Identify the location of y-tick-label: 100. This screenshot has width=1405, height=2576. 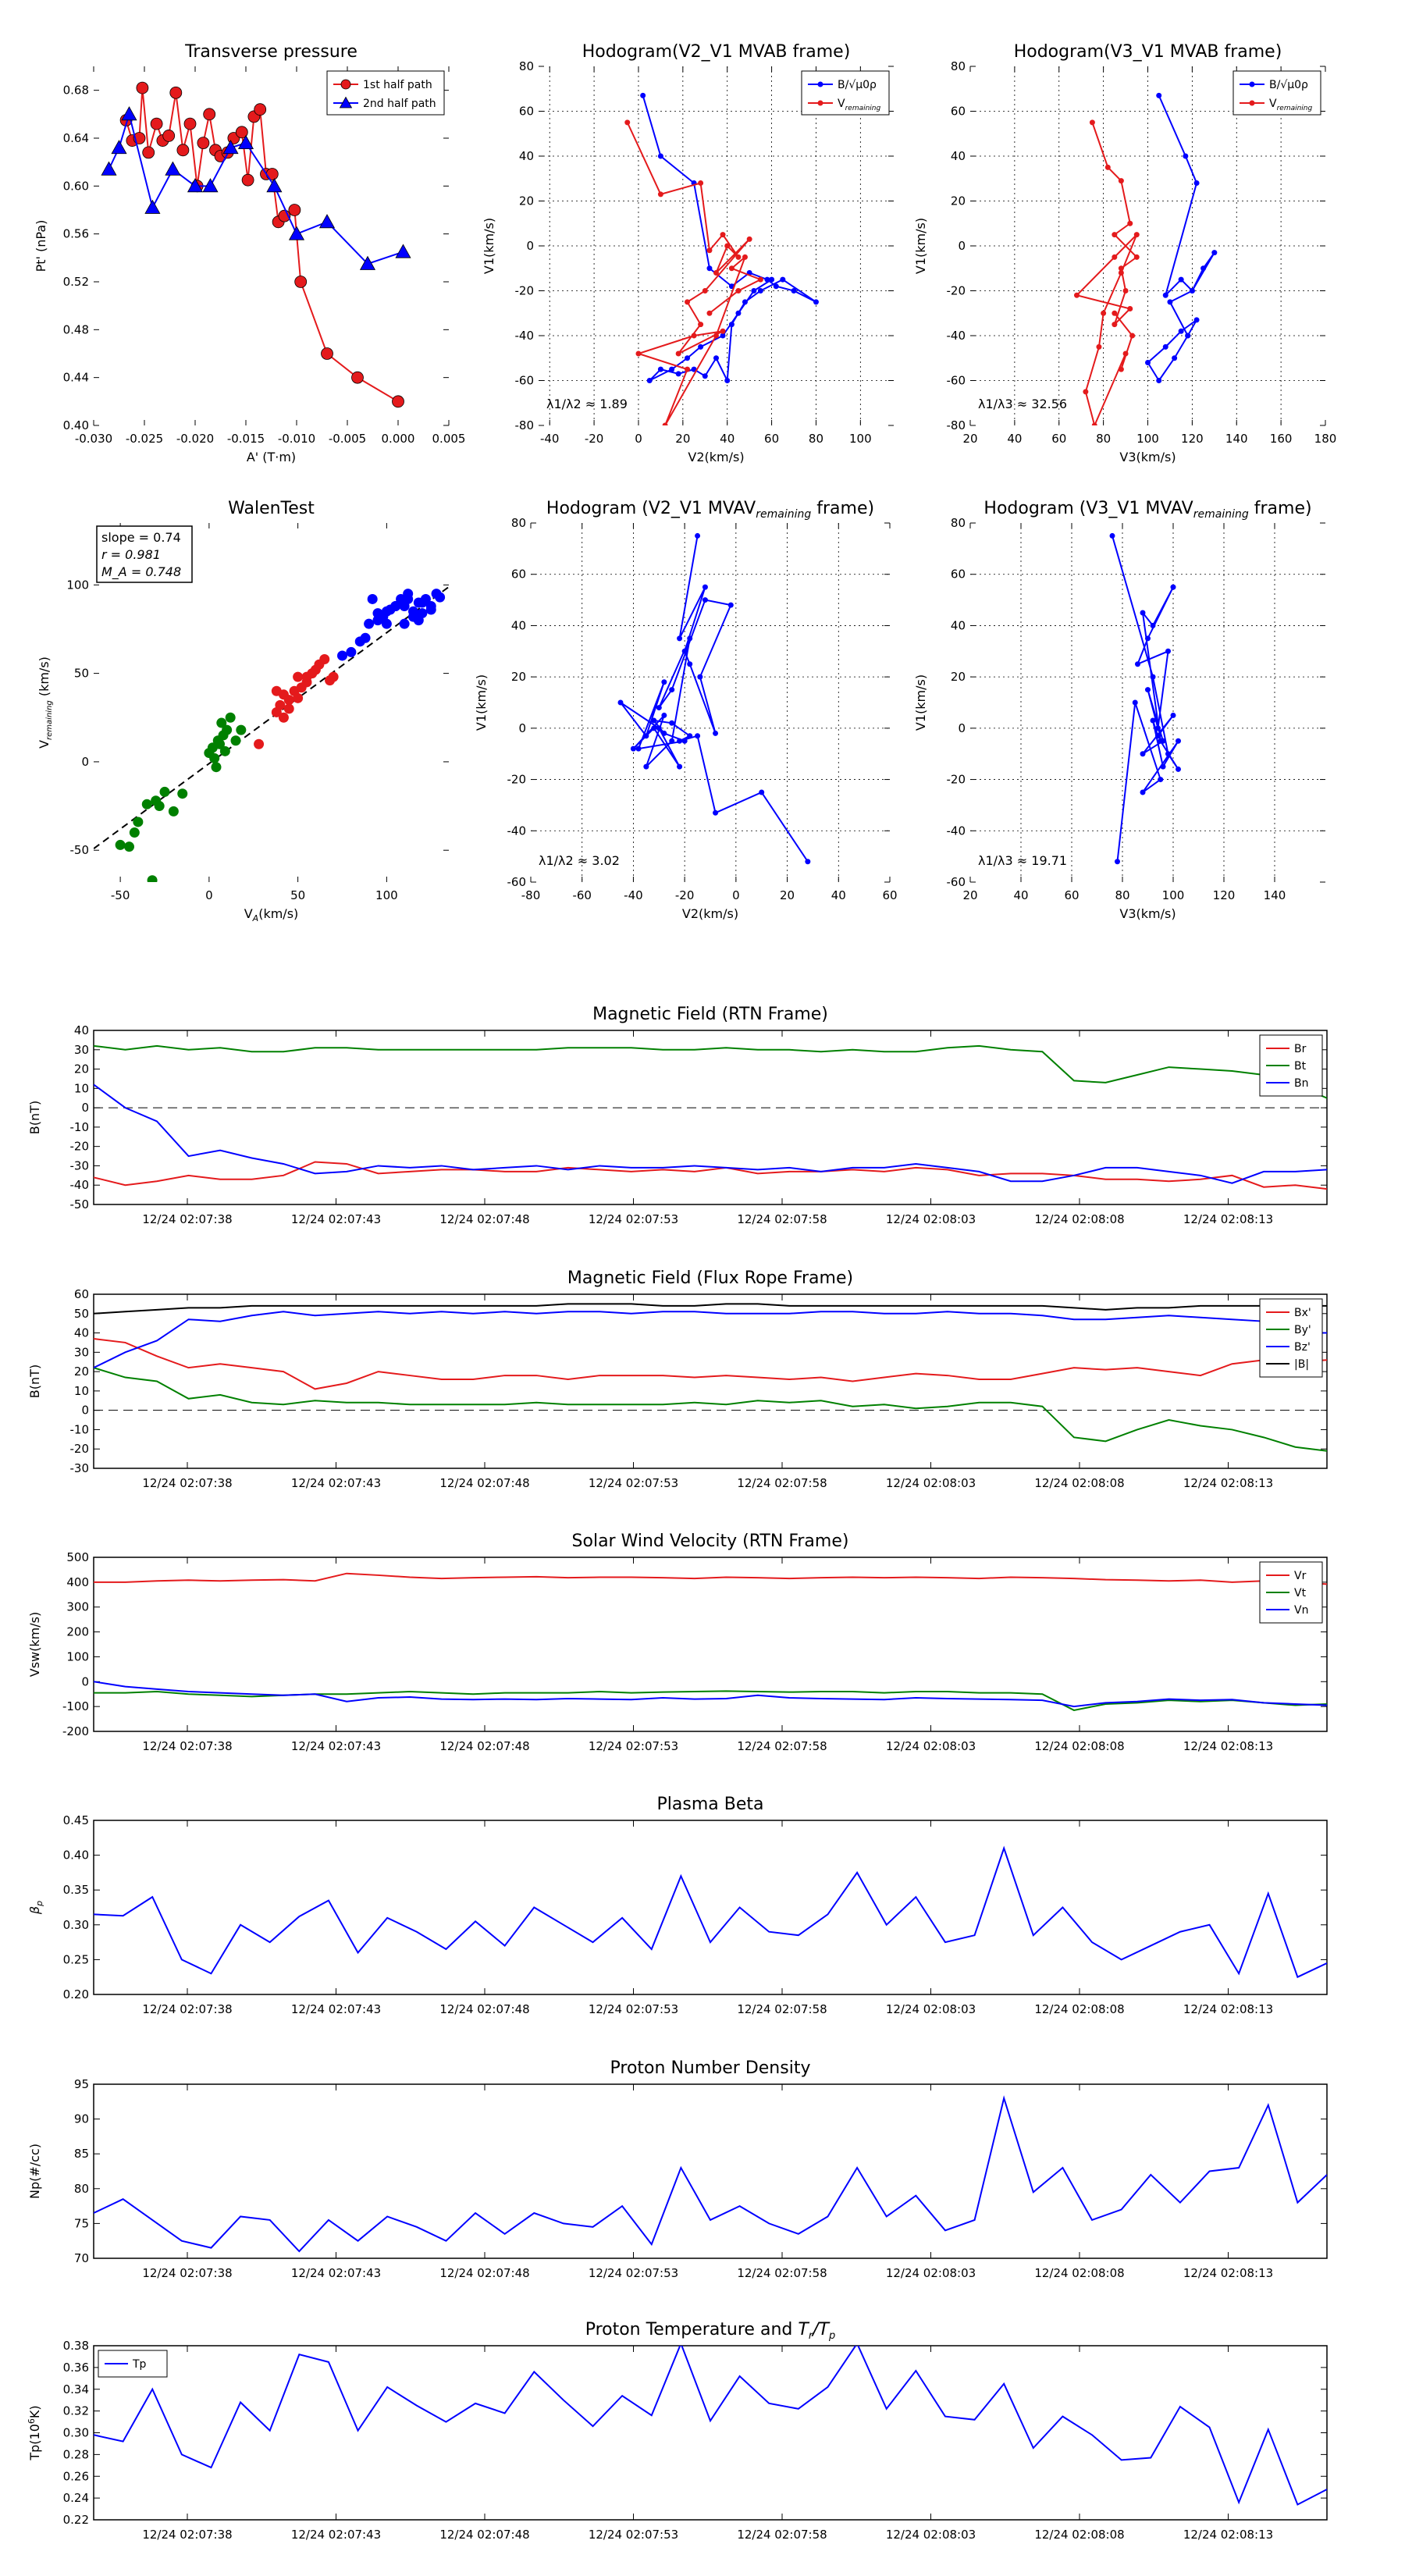
(77, 1656).